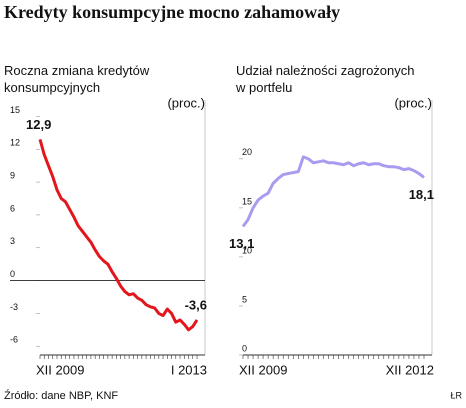 This screenshot has width=466, height=408. Describe the element at coordinates (333, 191) in the screenshot. I see `series-line` at that location.